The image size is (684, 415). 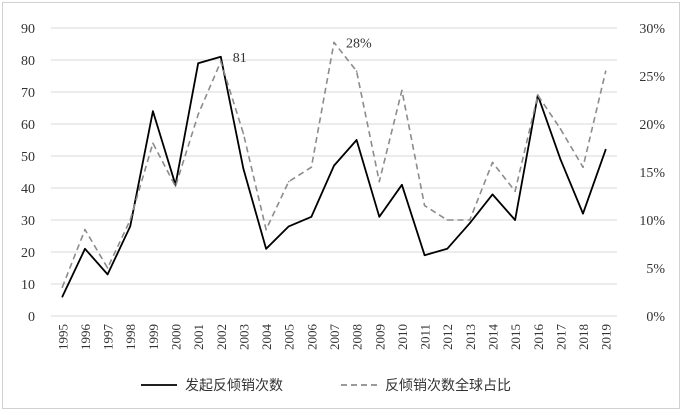 What do you see at coordinates (606, 337) in the screenshot?
I see `x-tick-label: 2019` at bounding box center [606, 337].